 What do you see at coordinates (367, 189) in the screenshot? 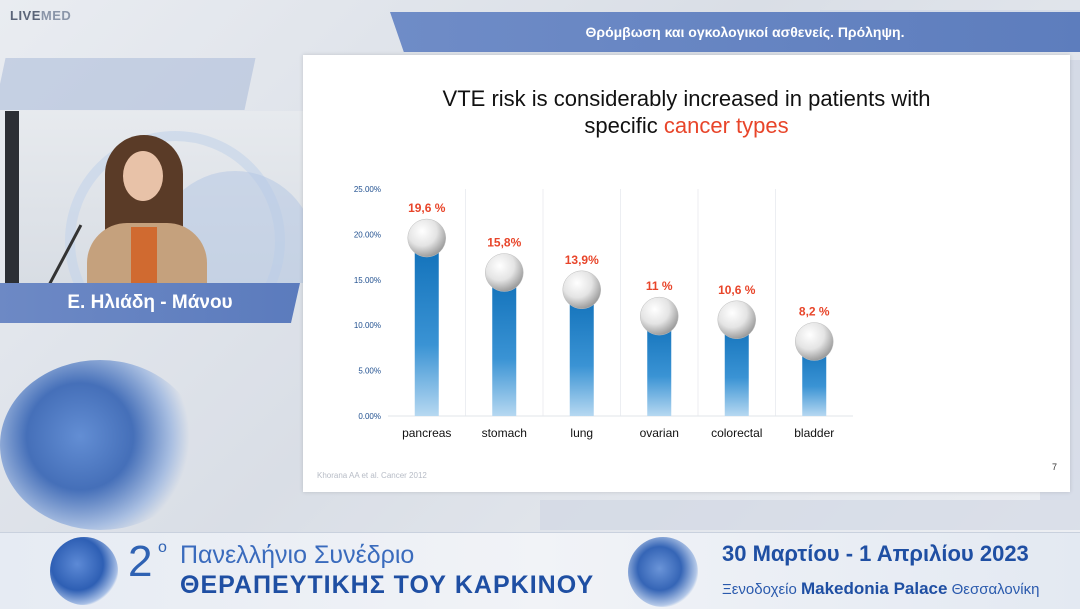
I see `y-tick-label: 25.00%` at bounding box center [367, 189].